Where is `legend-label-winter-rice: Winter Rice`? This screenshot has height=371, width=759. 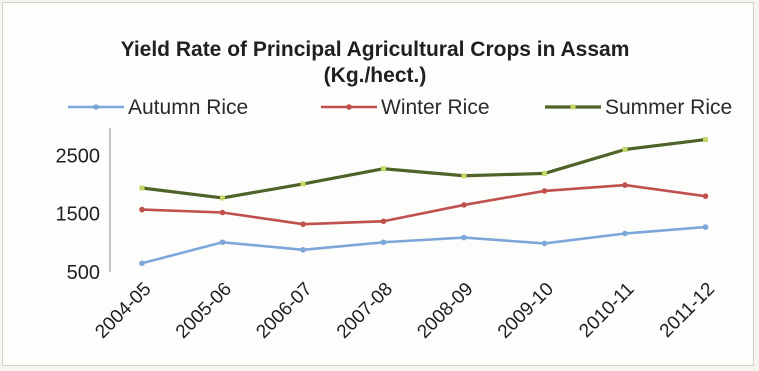 legend-label-winter-rice: Winter Rice is located at coordinates (435, 107).